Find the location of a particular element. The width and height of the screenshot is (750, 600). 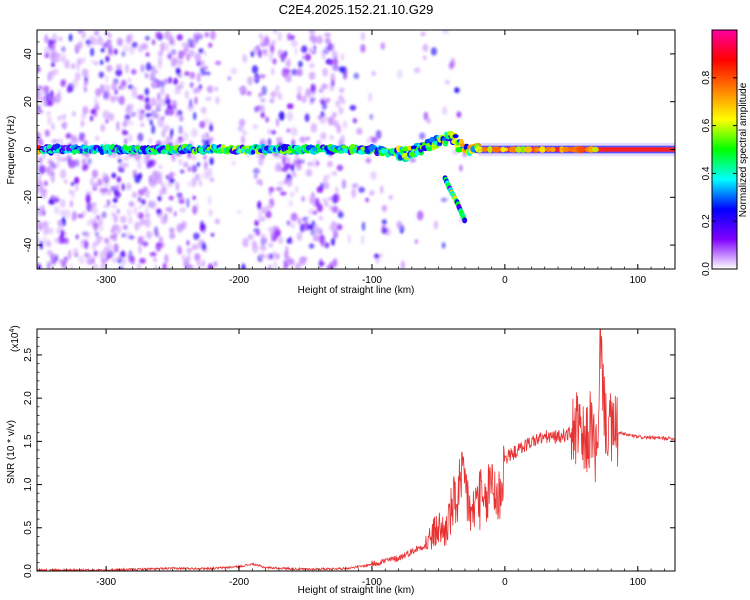

colorbar-scale is located at coordinates (724, 149).